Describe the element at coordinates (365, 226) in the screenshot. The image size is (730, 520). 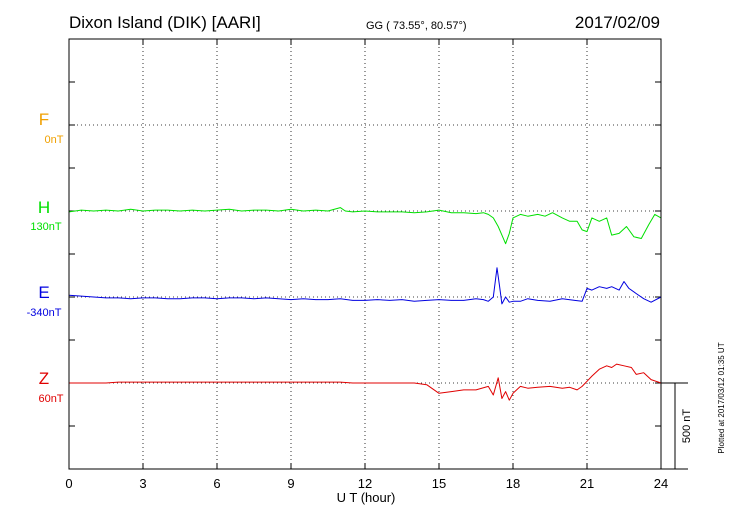
I see `series-line-H` at that location.